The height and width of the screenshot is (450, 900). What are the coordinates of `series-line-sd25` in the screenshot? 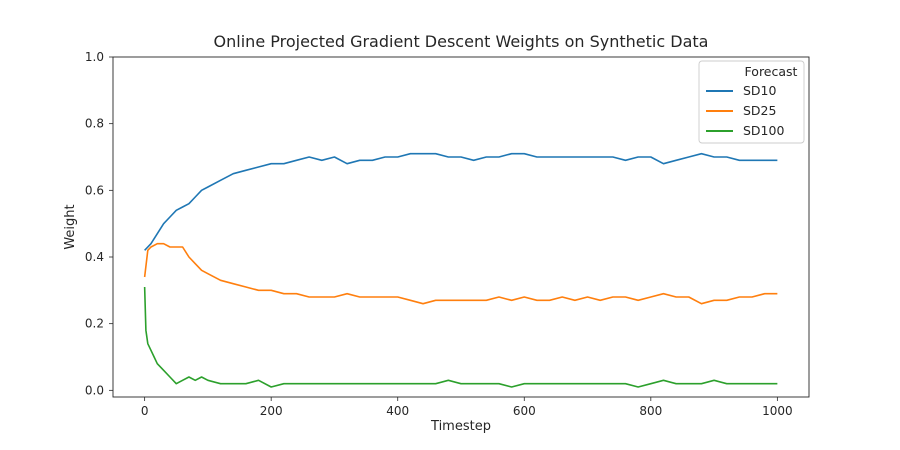 It's located at (460, 273).